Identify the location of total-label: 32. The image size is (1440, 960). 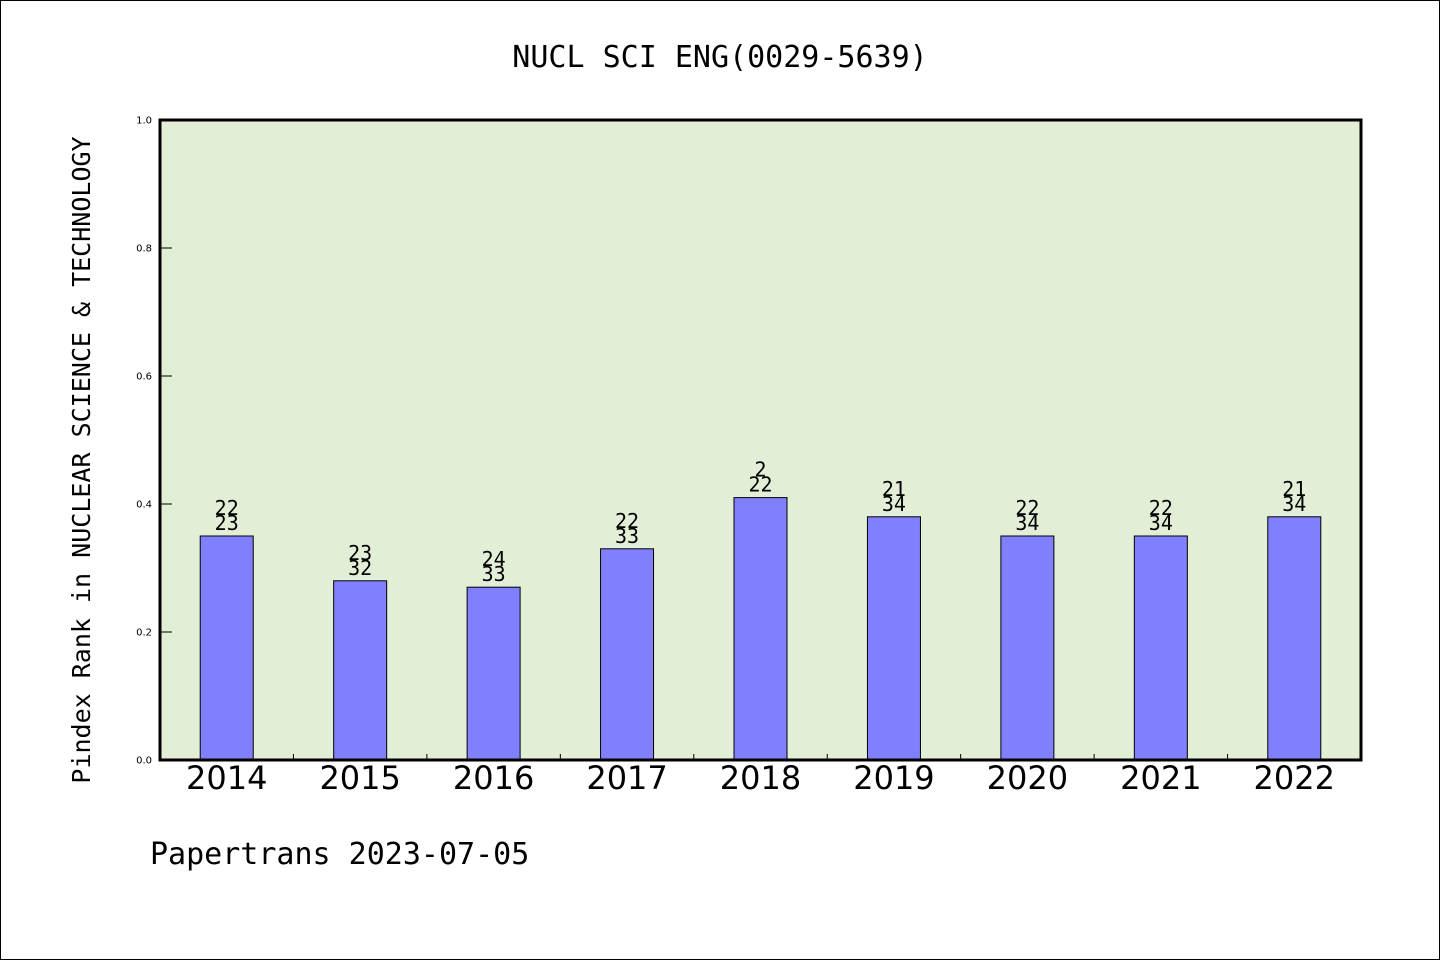
(360, 568).